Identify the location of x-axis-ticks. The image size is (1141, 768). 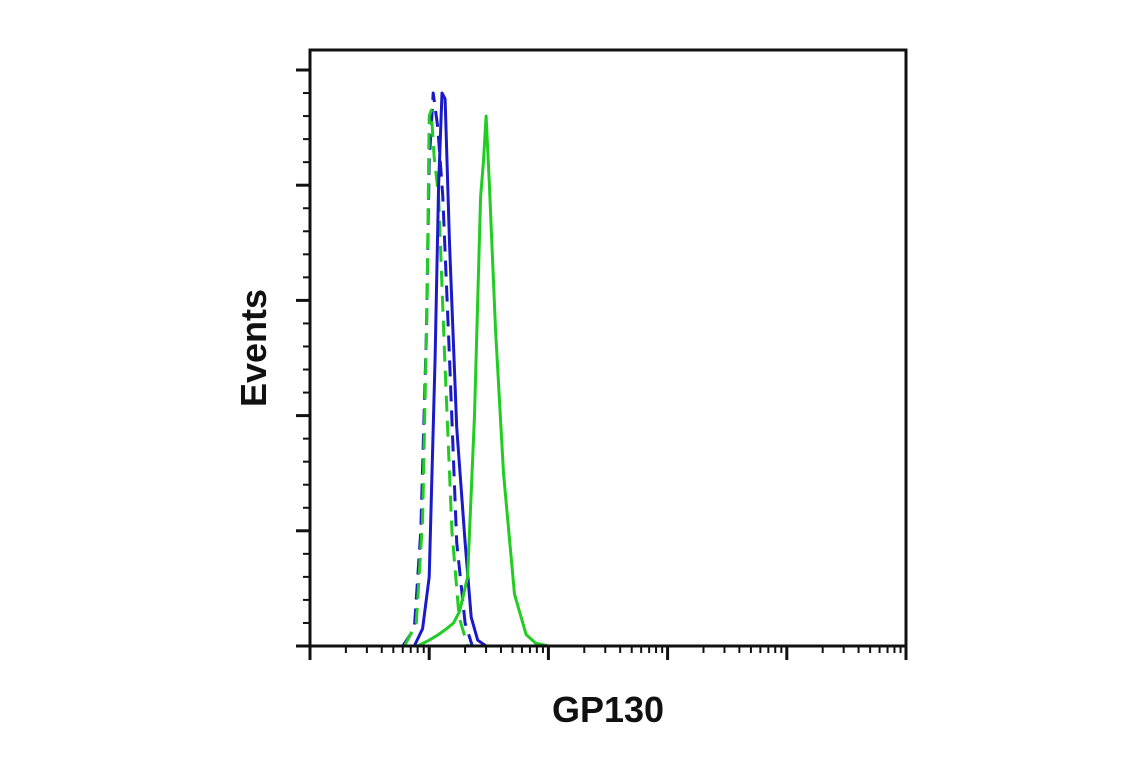
(608, 653).